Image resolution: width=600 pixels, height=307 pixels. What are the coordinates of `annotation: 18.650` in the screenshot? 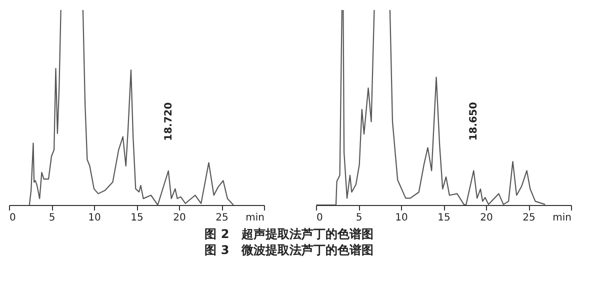 It's located at (474, 121).